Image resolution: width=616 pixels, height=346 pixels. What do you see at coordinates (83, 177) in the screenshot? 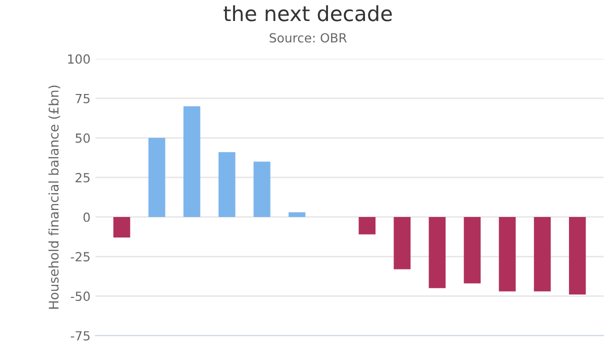
I see `y-tick-label: 25` at bounding box center [83, 177].